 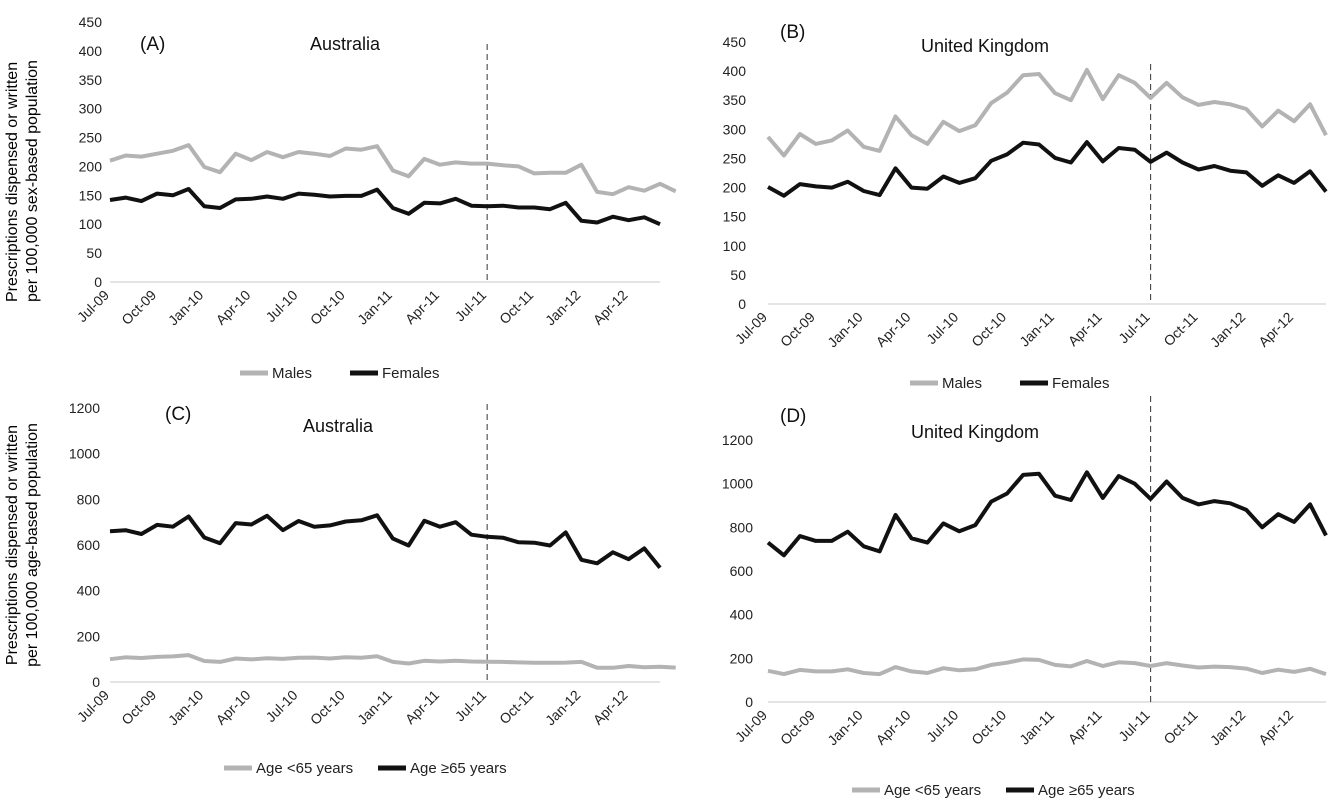 I want to click on legend-label: Females, so click(x=1081, y=383).